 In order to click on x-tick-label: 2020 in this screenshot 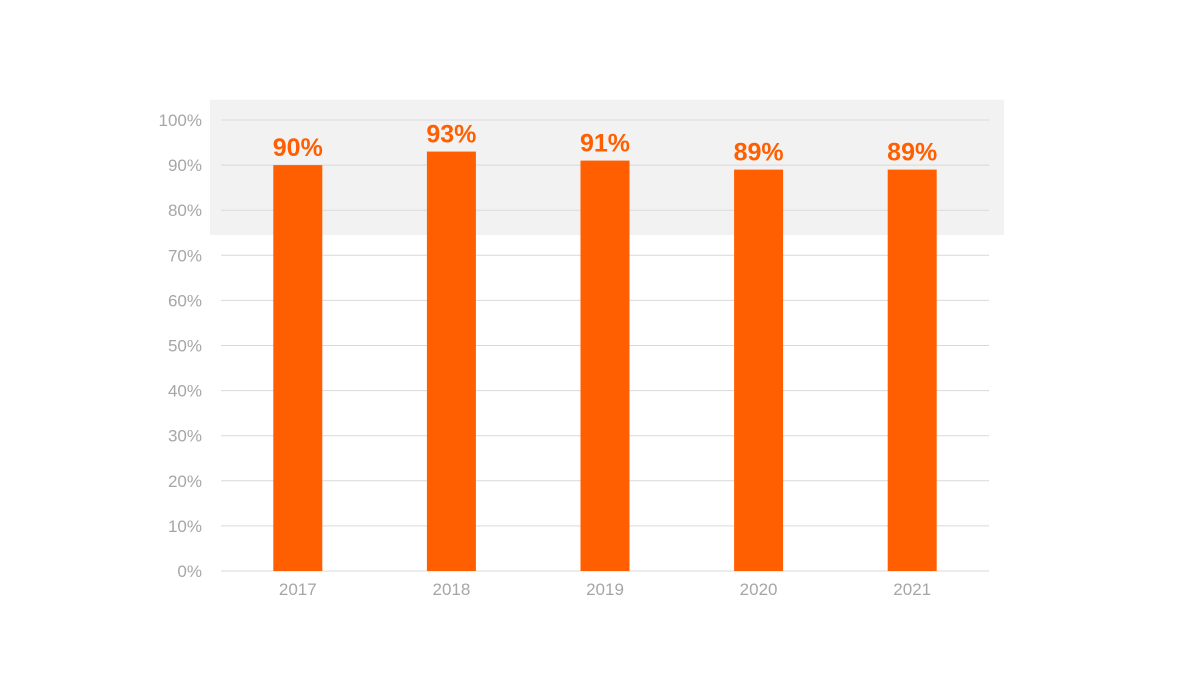, I will do `click(759, 589)`.